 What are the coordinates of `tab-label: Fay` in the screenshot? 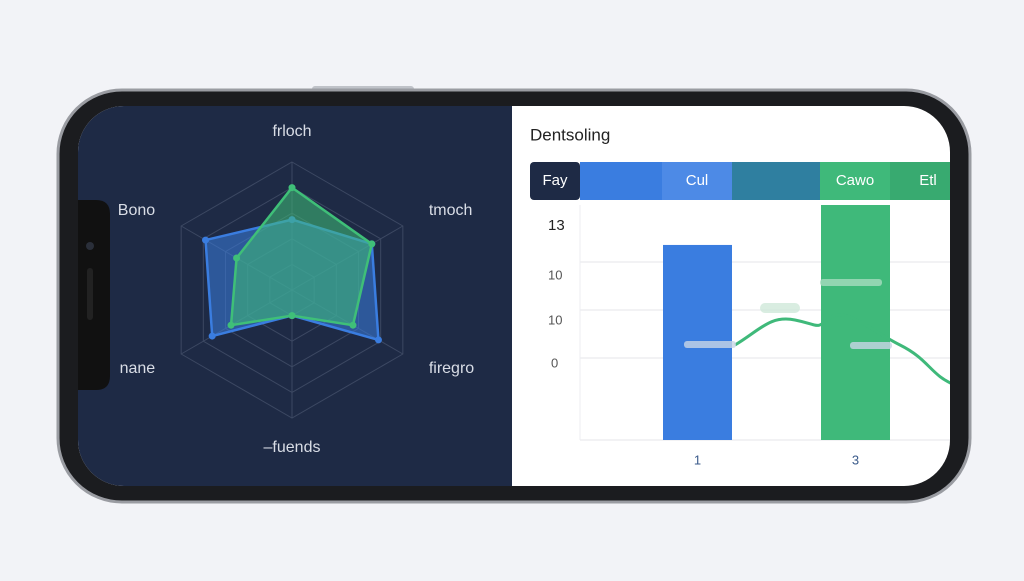 It's located at (555, 180).